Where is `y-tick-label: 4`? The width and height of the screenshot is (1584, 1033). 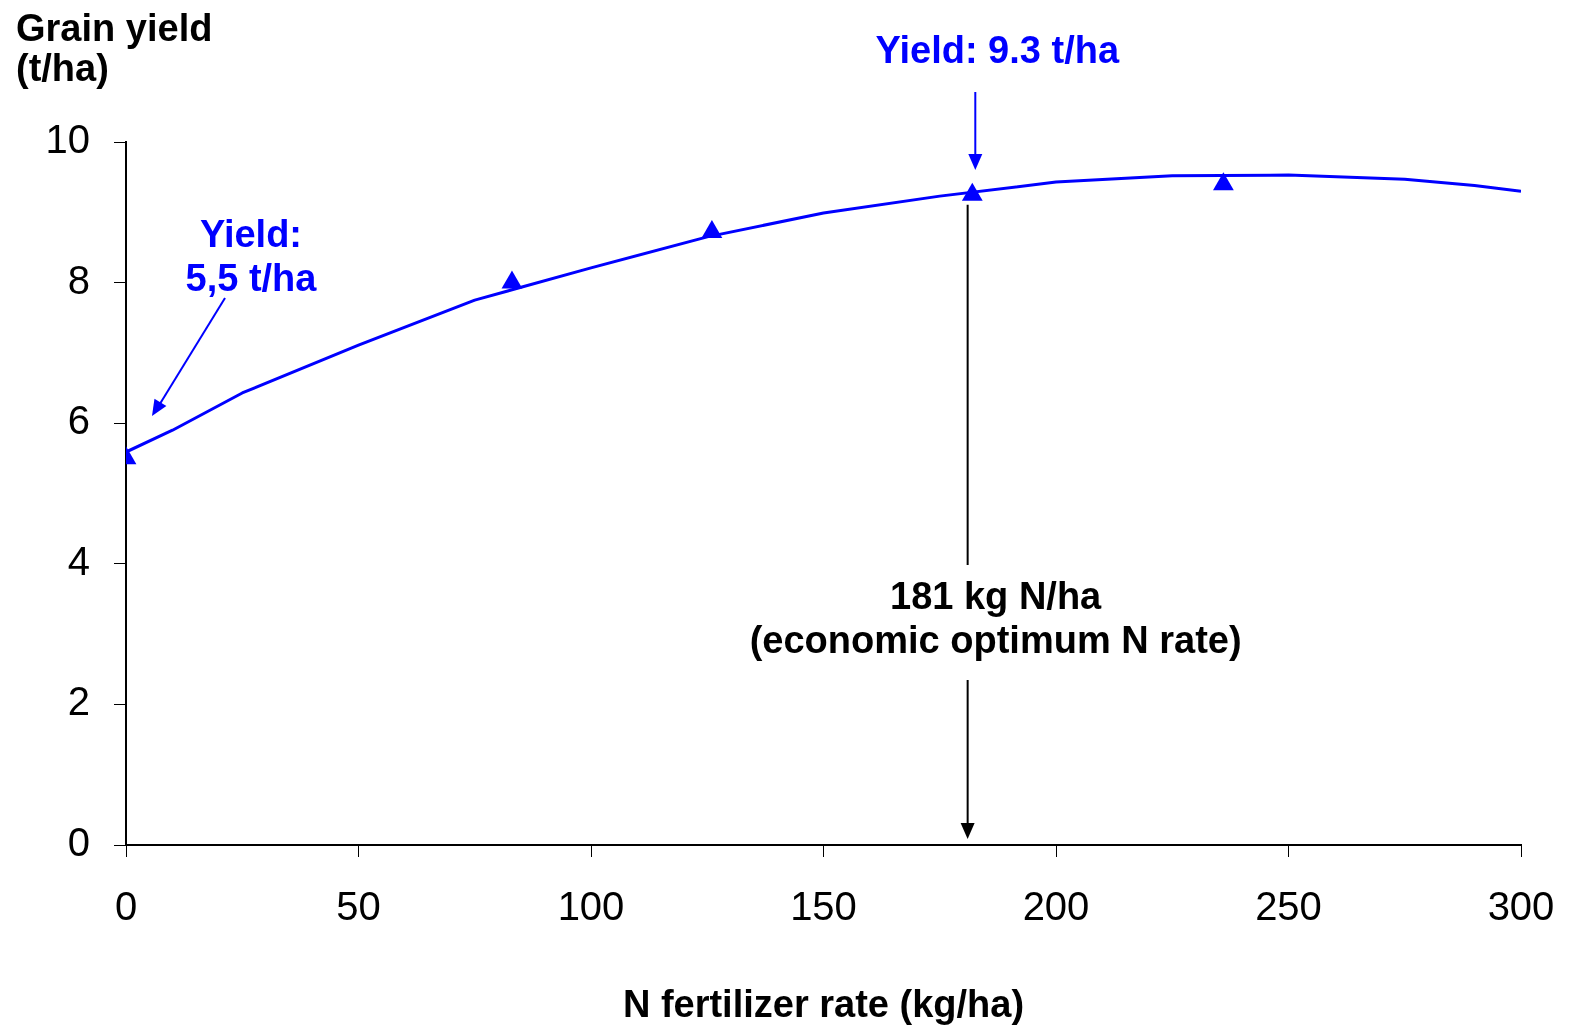
y-tick-label: 4 is located at coordinates (78, 560).